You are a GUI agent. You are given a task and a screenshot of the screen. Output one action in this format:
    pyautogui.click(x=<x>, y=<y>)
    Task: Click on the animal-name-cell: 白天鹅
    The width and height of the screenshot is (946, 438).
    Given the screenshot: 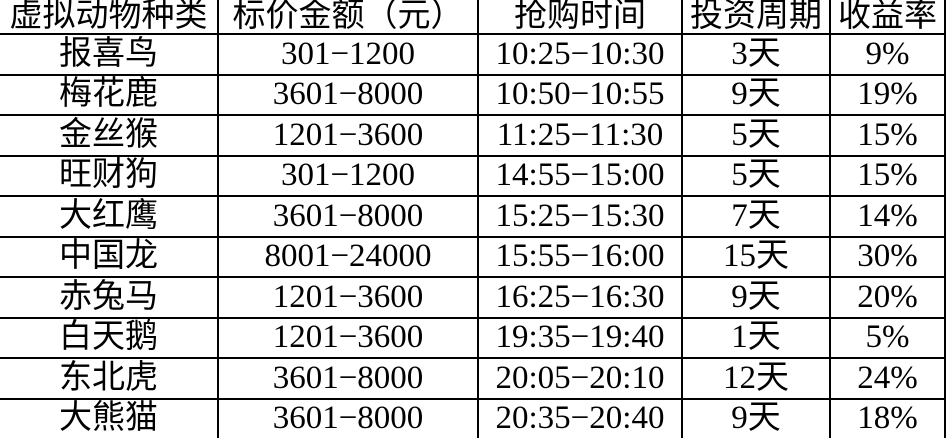 What is the action you would take?
    pyautogui.click(x=109, y=338)
    